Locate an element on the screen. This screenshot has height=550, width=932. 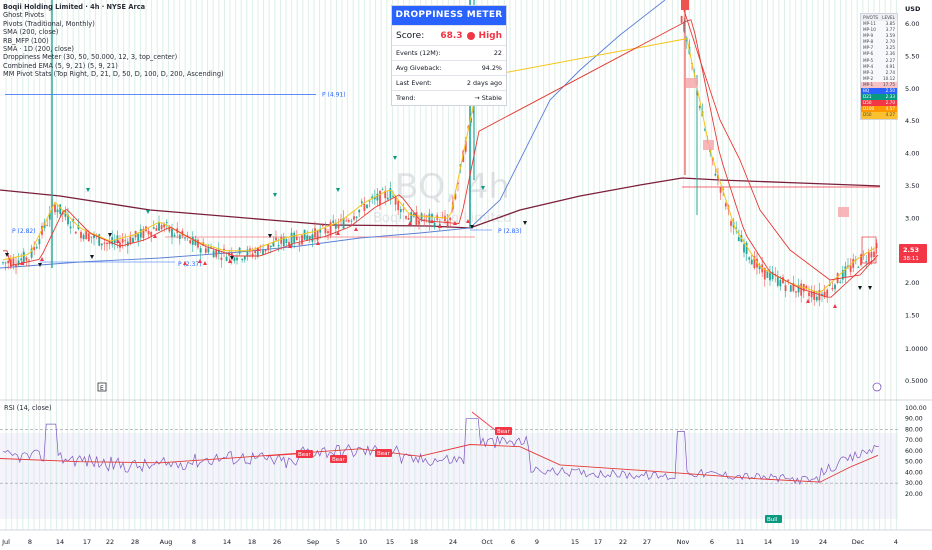
score-label: Score: is located at coordinates (410, 35).